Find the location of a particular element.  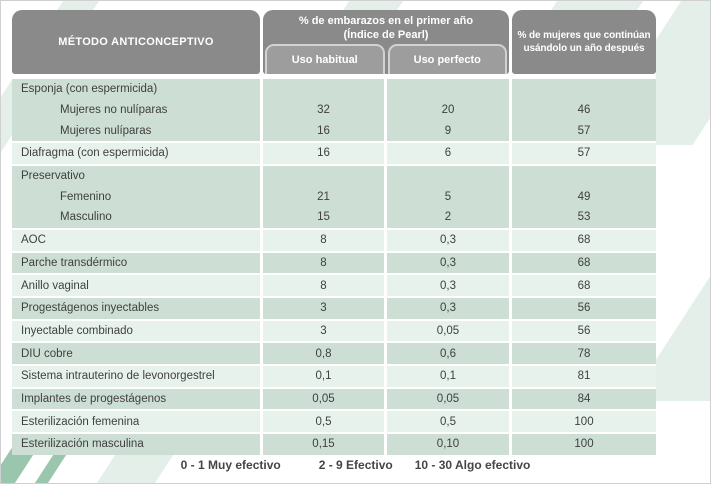

continuation-value: 78 is located at coordinates (584, 353).